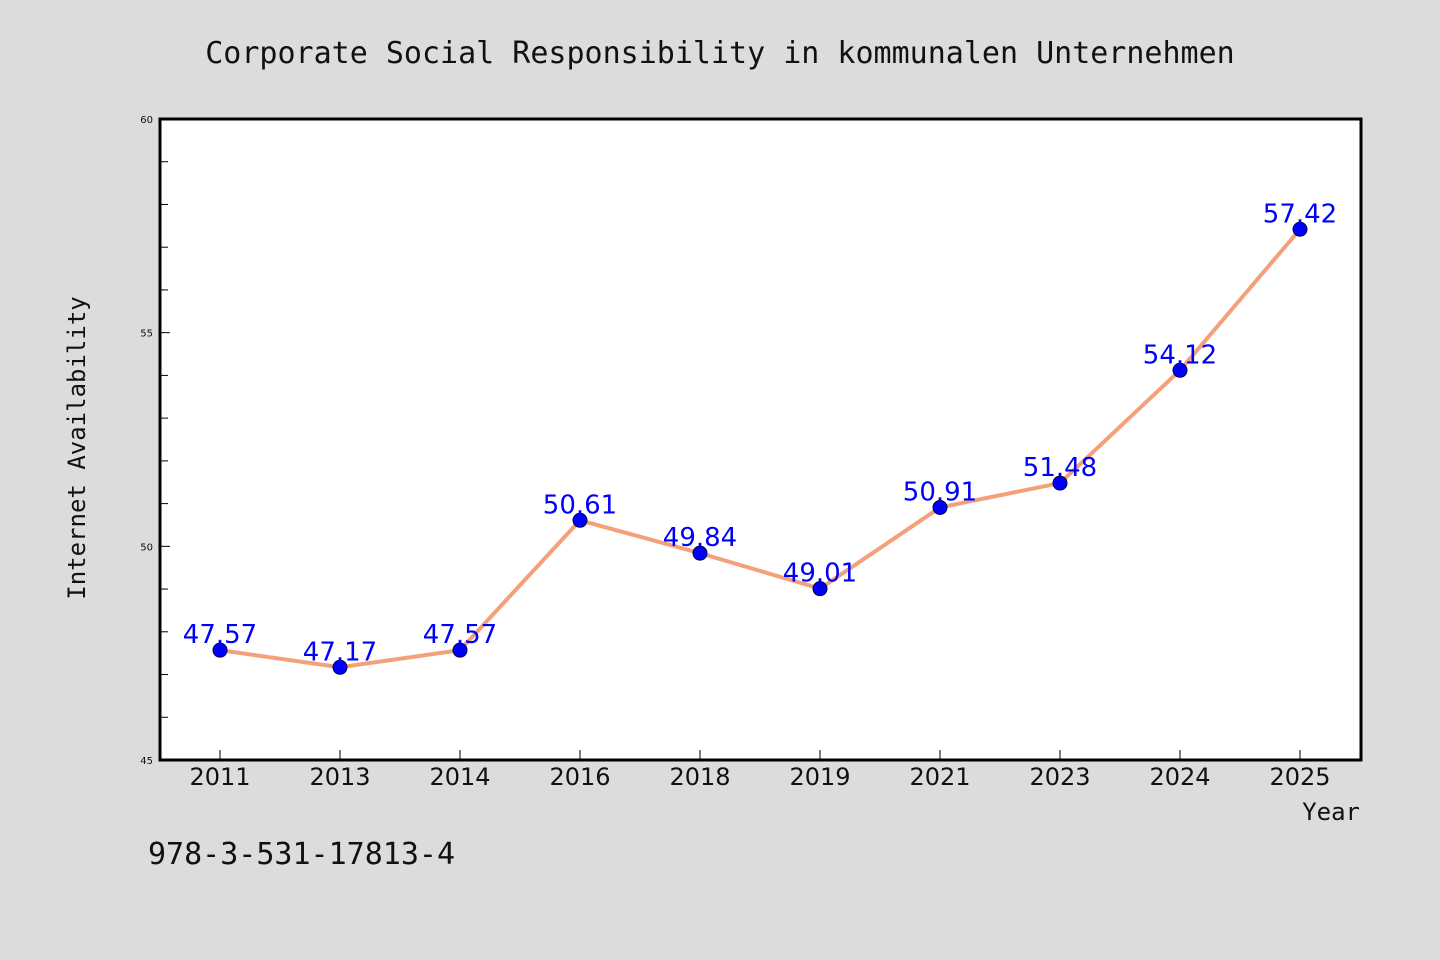 This screenshot has width=1440, height=960. I want to click on data-point-2024, so click(1180, 370).